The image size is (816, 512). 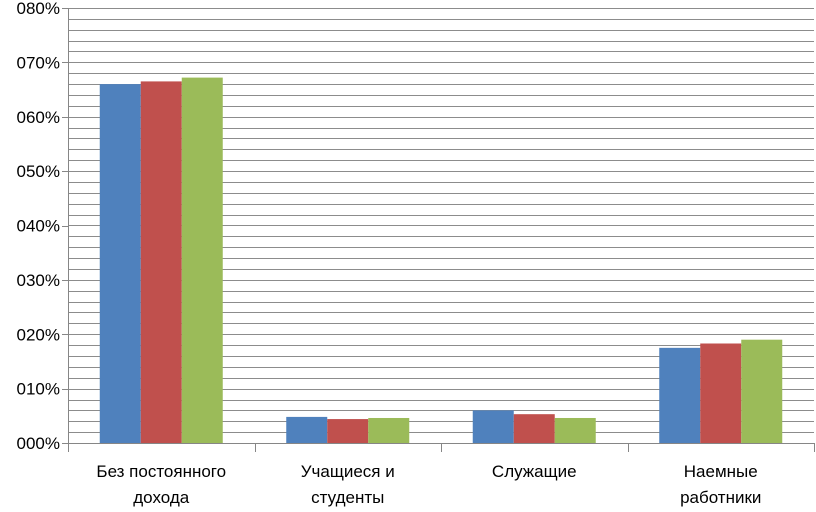 What do you see at coordinates (38, 9) in the screenshot?
I see `y-tick-label: 080%` at bounding box center [38, 9].